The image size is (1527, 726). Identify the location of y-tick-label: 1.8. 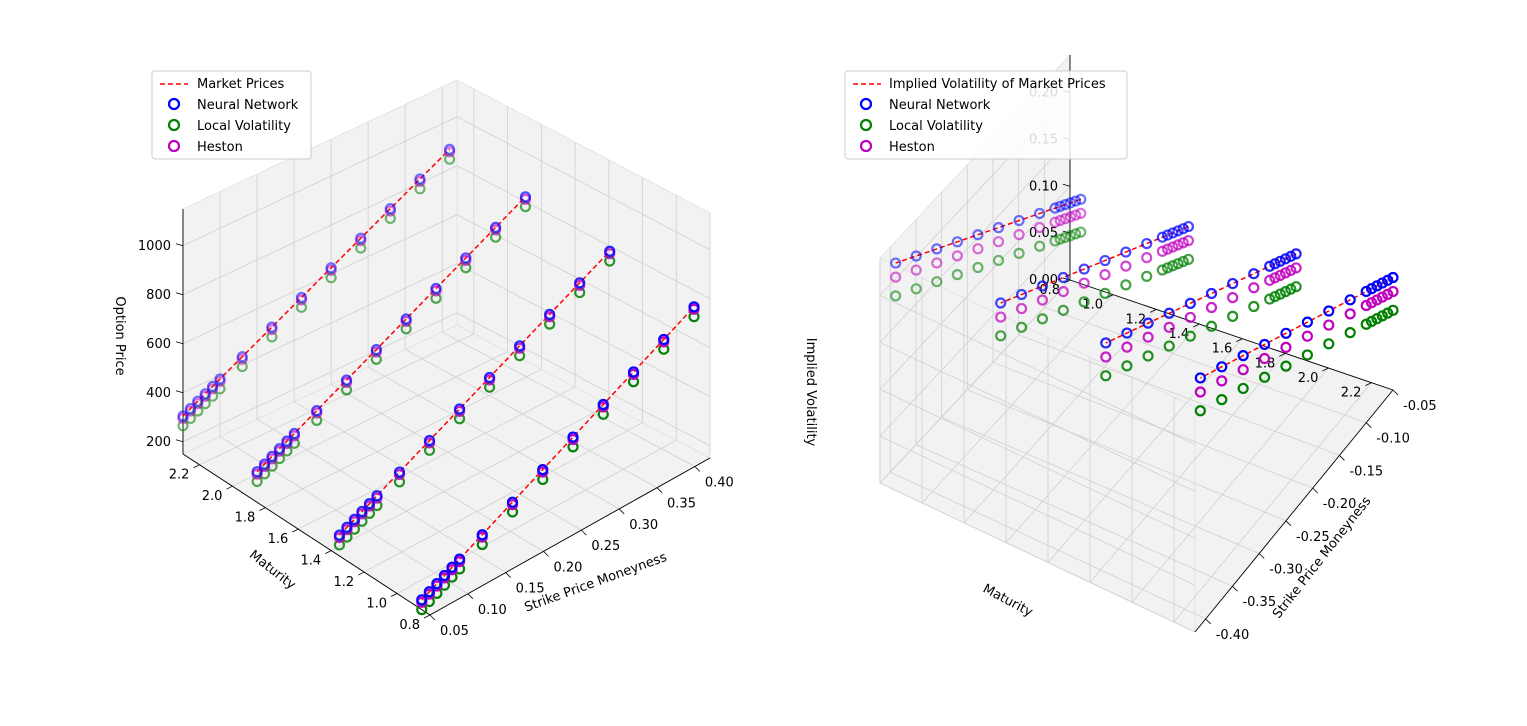
(245, 518).